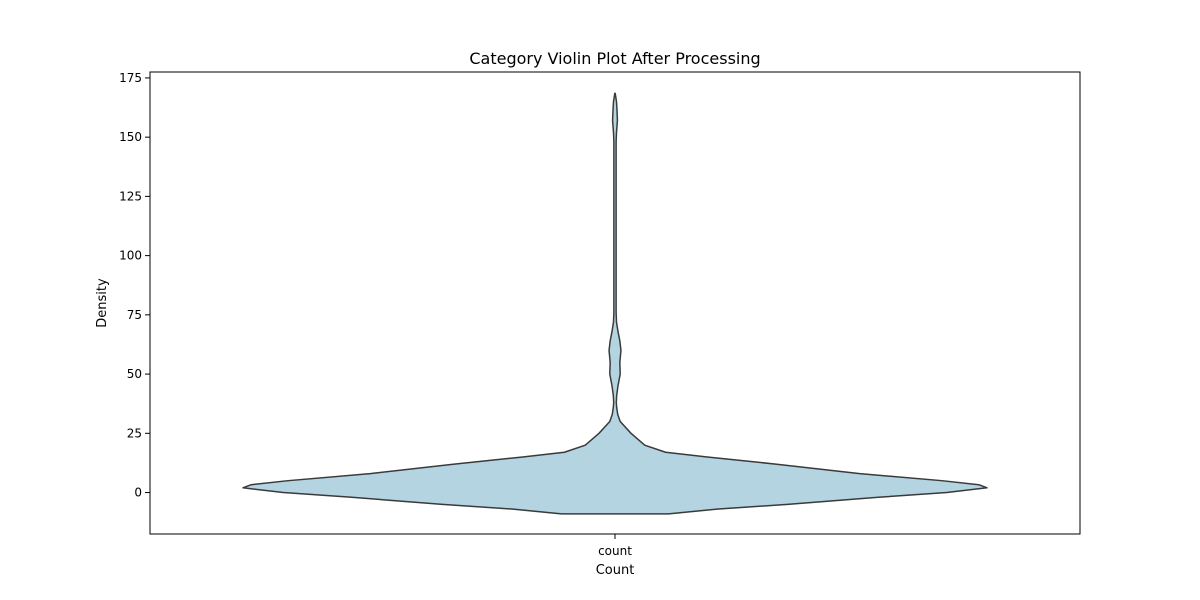  Describe the element at coordinates (130, 256) in the screenshot. I see `y-tick-label: 100` at that location.